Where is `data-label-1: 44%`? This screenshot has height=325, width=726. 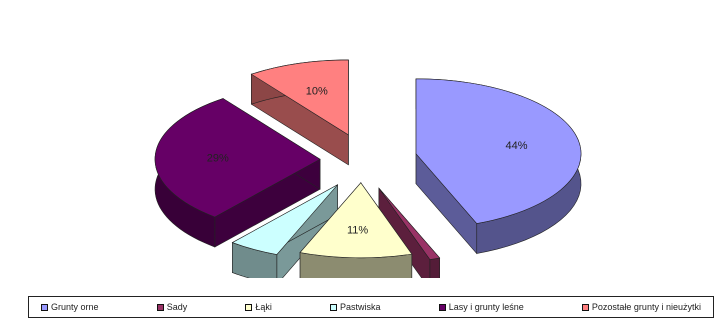 data-label-1: 44% is located at coordinates (516, 146).